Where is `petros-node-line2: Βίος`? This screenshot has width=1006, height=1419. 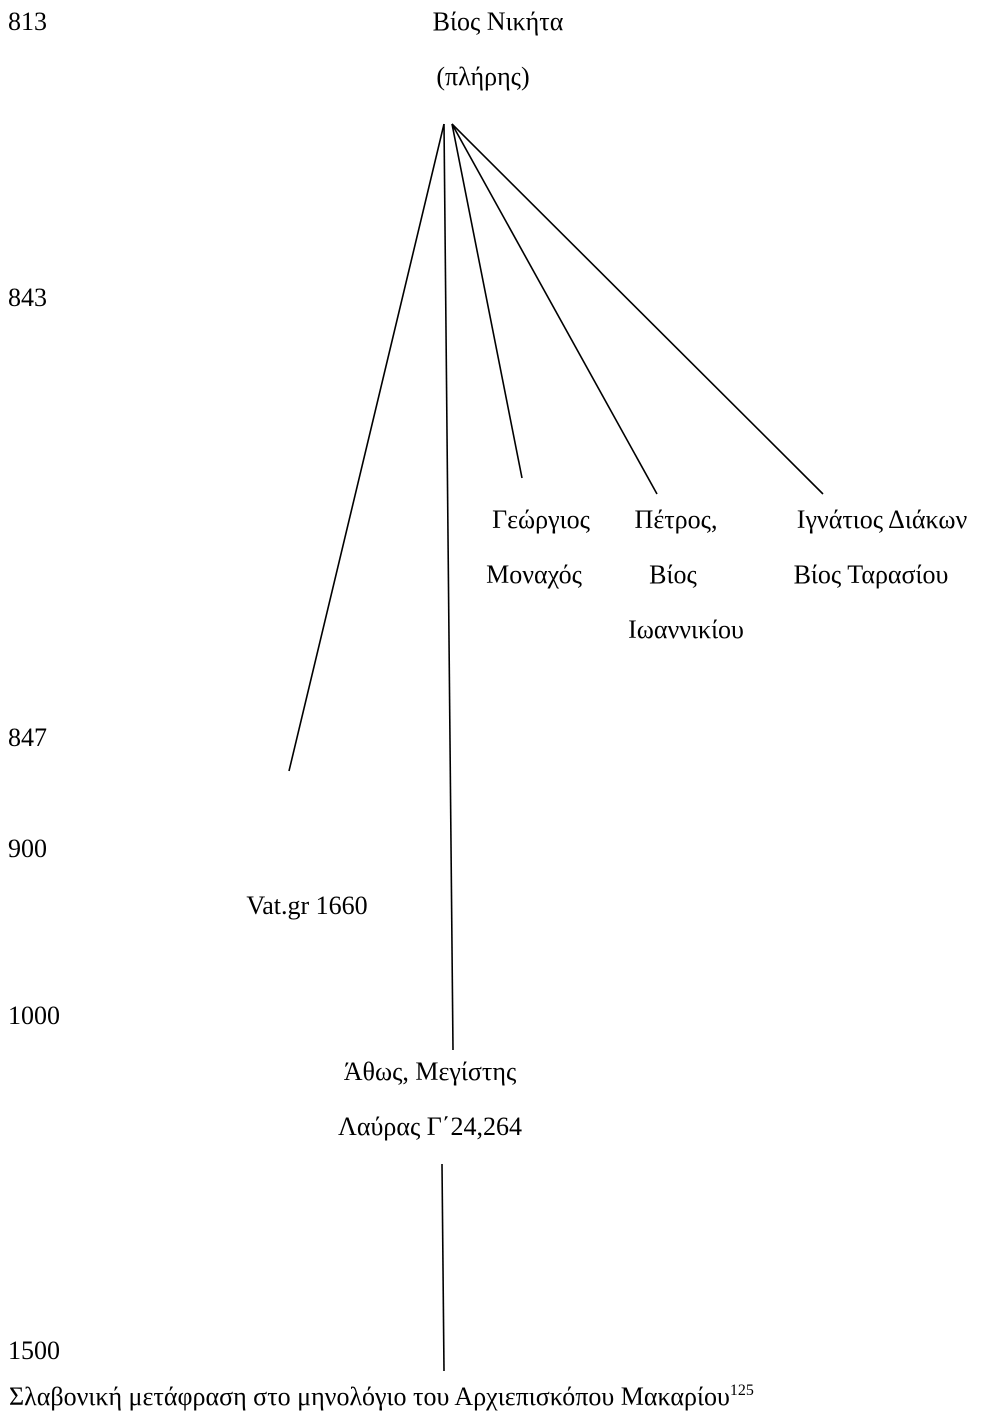
petros-node-line2: Βίος is located at coordinates (673, 574).